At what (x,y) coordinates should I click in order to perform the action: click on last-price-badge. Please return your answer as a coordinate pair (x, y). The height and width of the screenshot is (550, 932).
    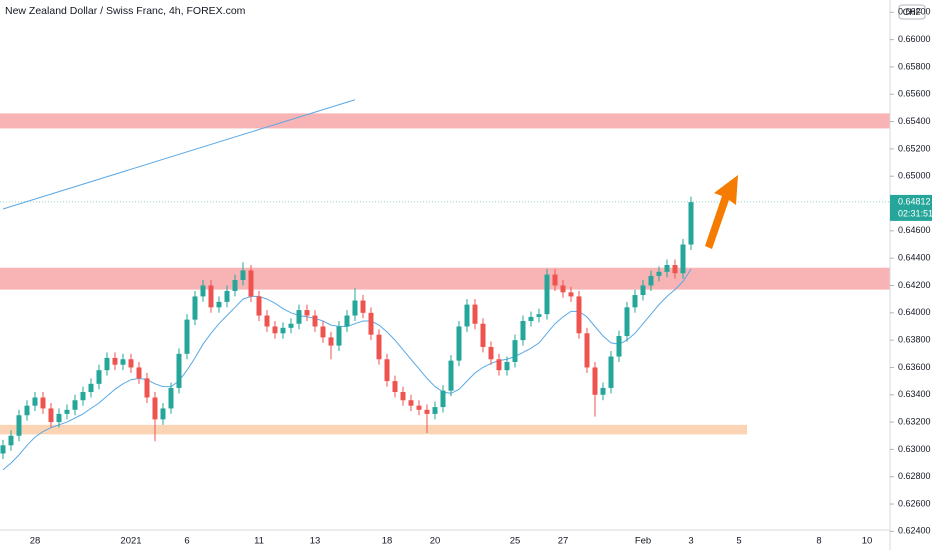
    Looking at the image, I should click on (911, 207).